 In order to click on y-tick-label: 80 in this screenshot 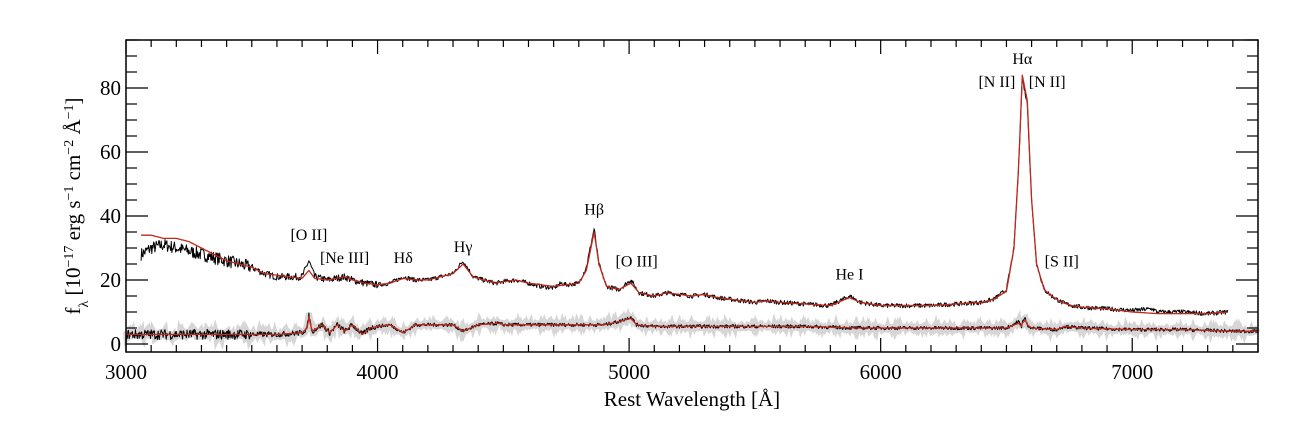, I will do `click(110, 88)`.